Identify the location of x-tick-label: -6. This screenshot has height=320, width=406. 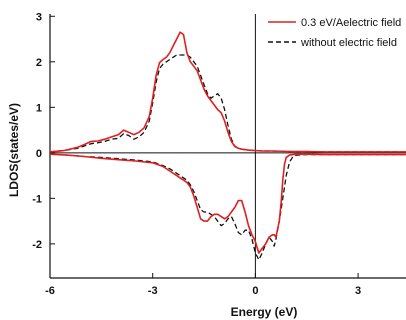
(50, 291).